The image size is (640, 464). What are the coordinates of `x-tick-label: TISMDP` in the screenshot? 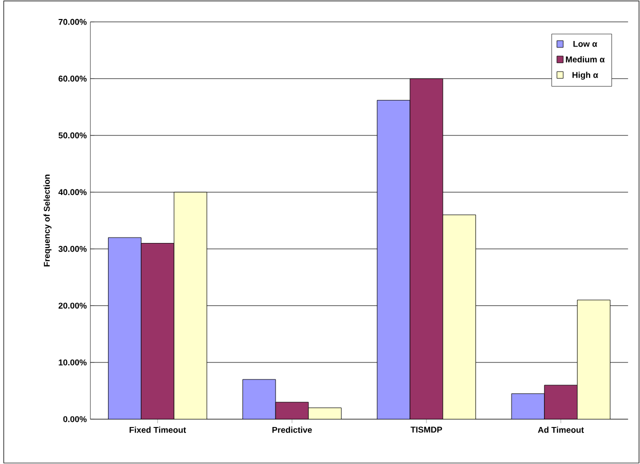 It's located at (426, 429).